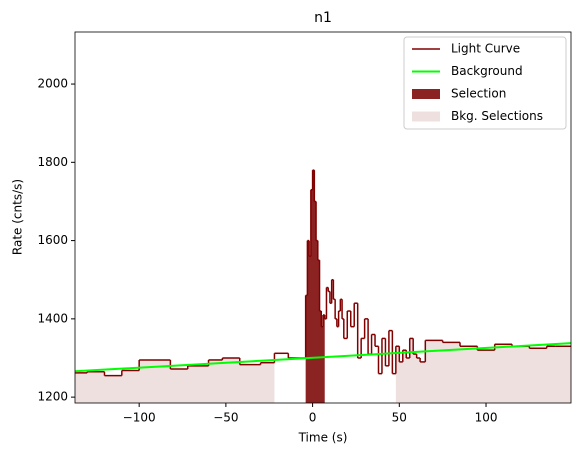 This screenshot has height=459, width=584. Describe the element at coordinates (52, 397) in the screenshot. I see `y-tick-label: 1200` at that location.